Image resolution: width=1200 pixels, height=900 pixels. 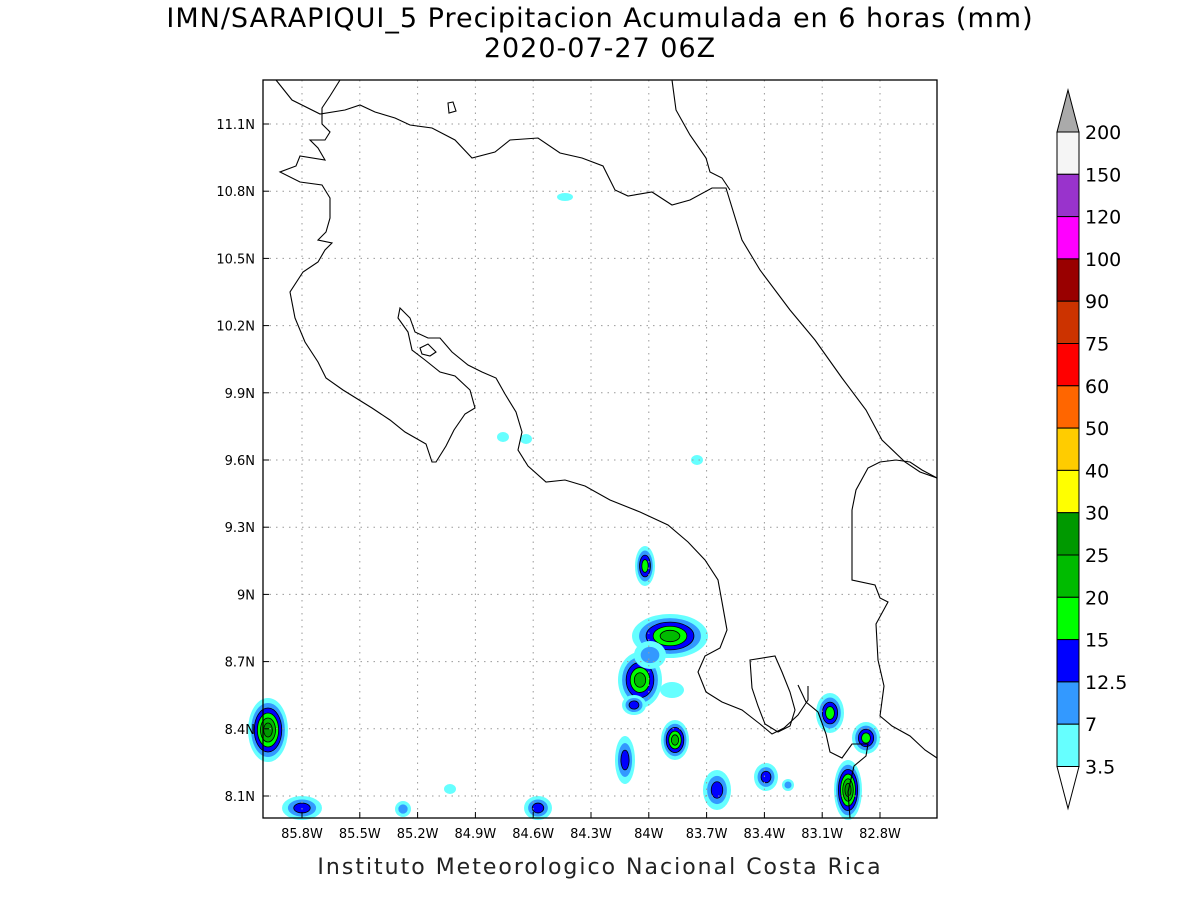 What do you see at coordinates (246, 595) in the screenshot?
I see `lat-label: 9N` at bounding box center [246, 595].